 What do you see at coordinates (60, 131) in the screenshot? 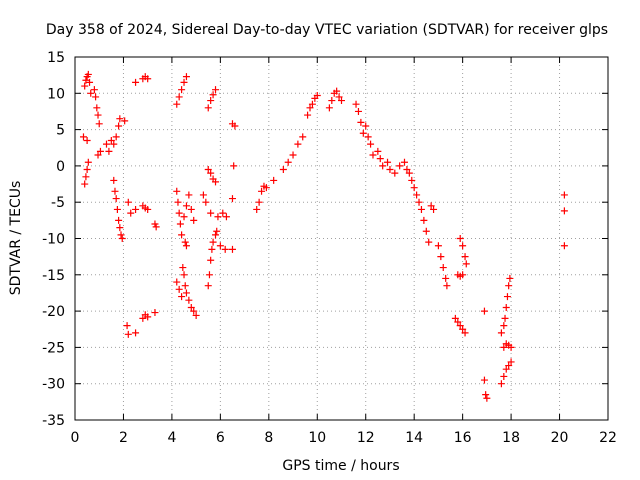
I see `y-tick-label: 5` at bounding box center [60, 131].